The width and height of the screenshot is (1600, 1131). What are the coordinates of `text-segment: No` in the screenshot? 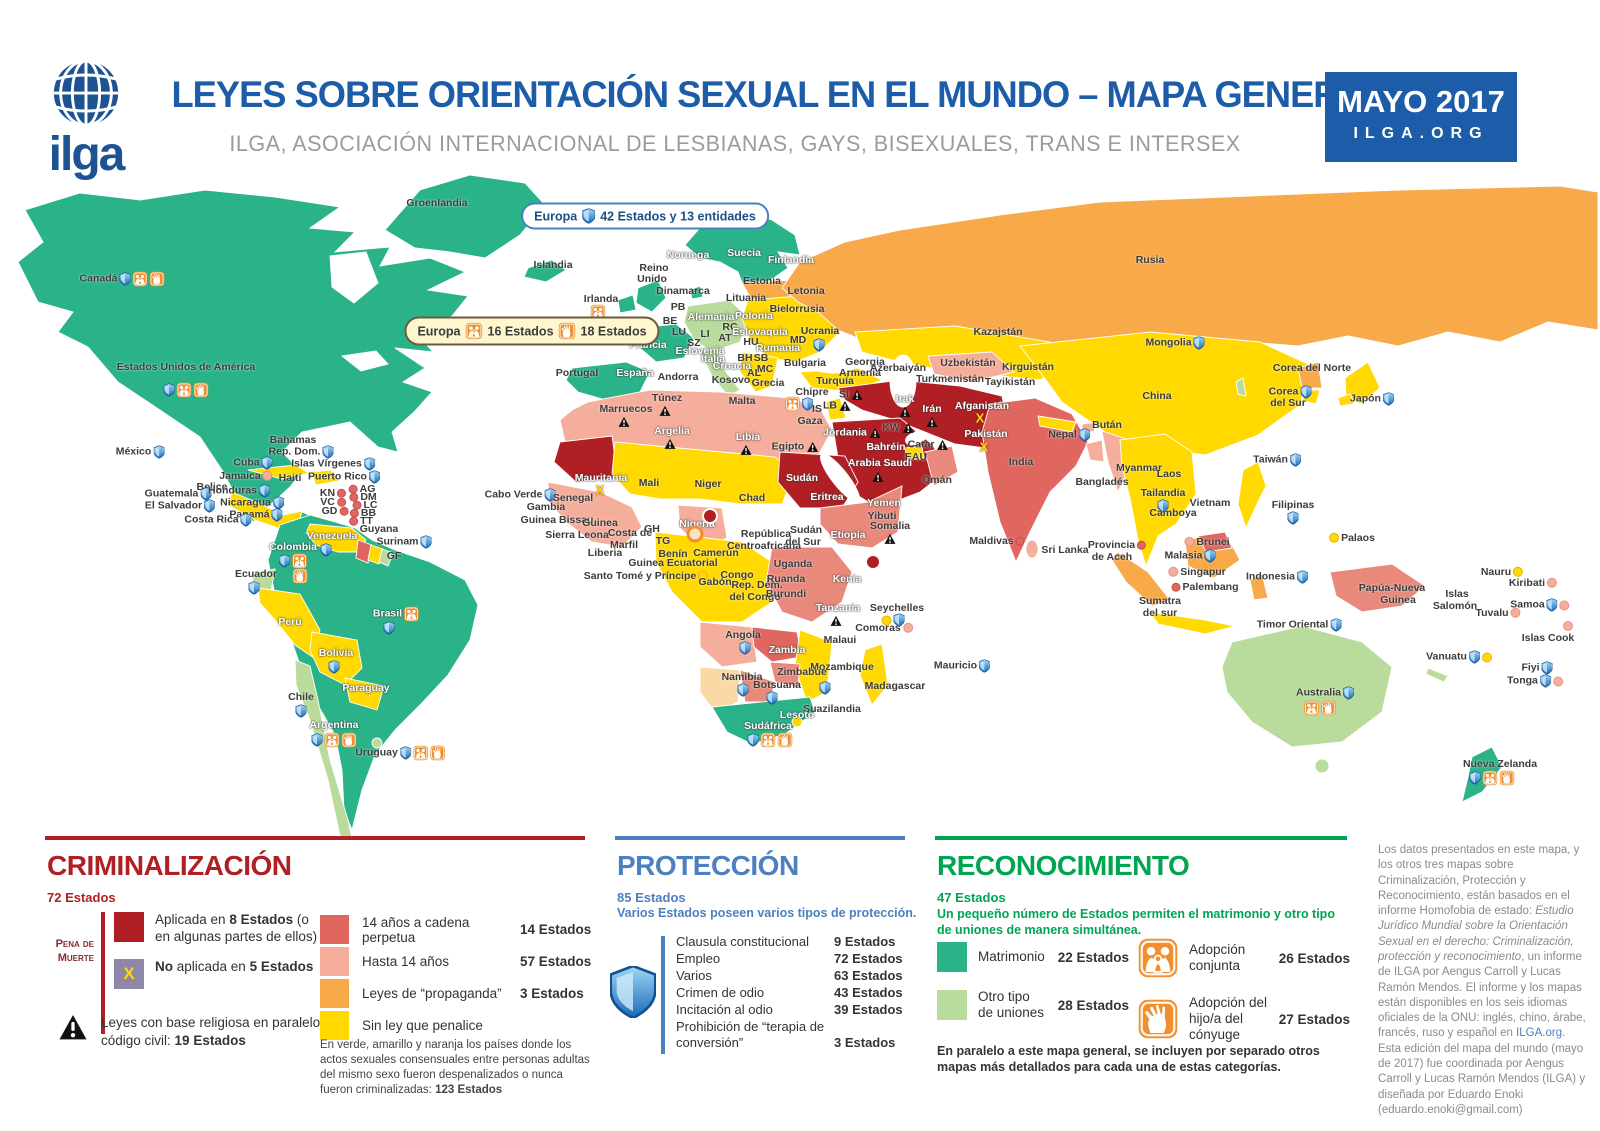 It's located at (164, 966).